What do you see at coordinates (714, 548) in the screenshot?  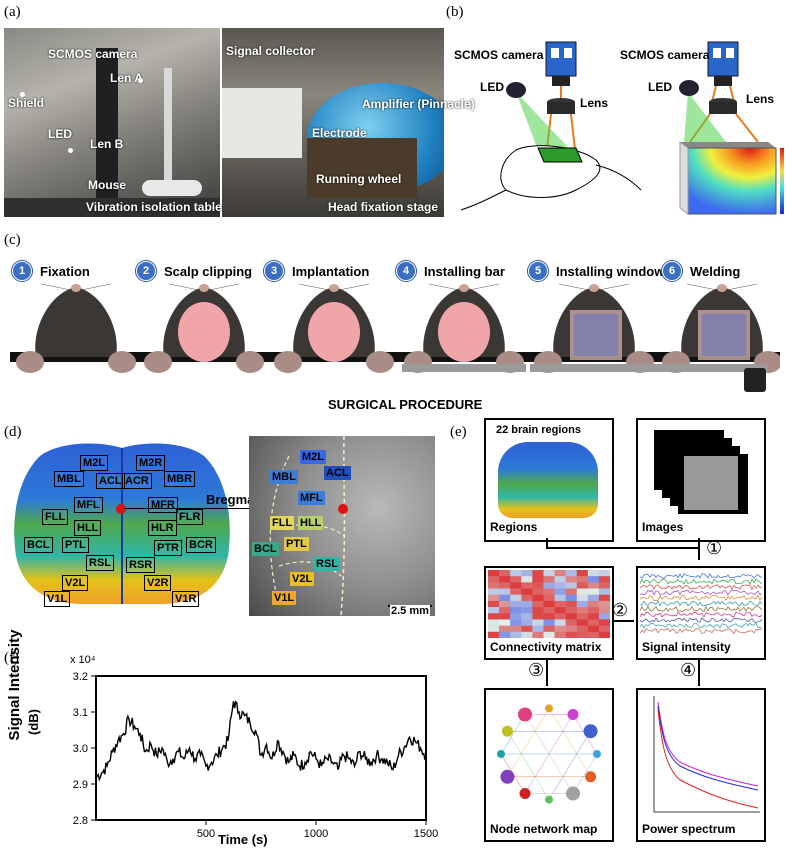 I see `step-1-marker: ①` at bounding box center [714, 548].